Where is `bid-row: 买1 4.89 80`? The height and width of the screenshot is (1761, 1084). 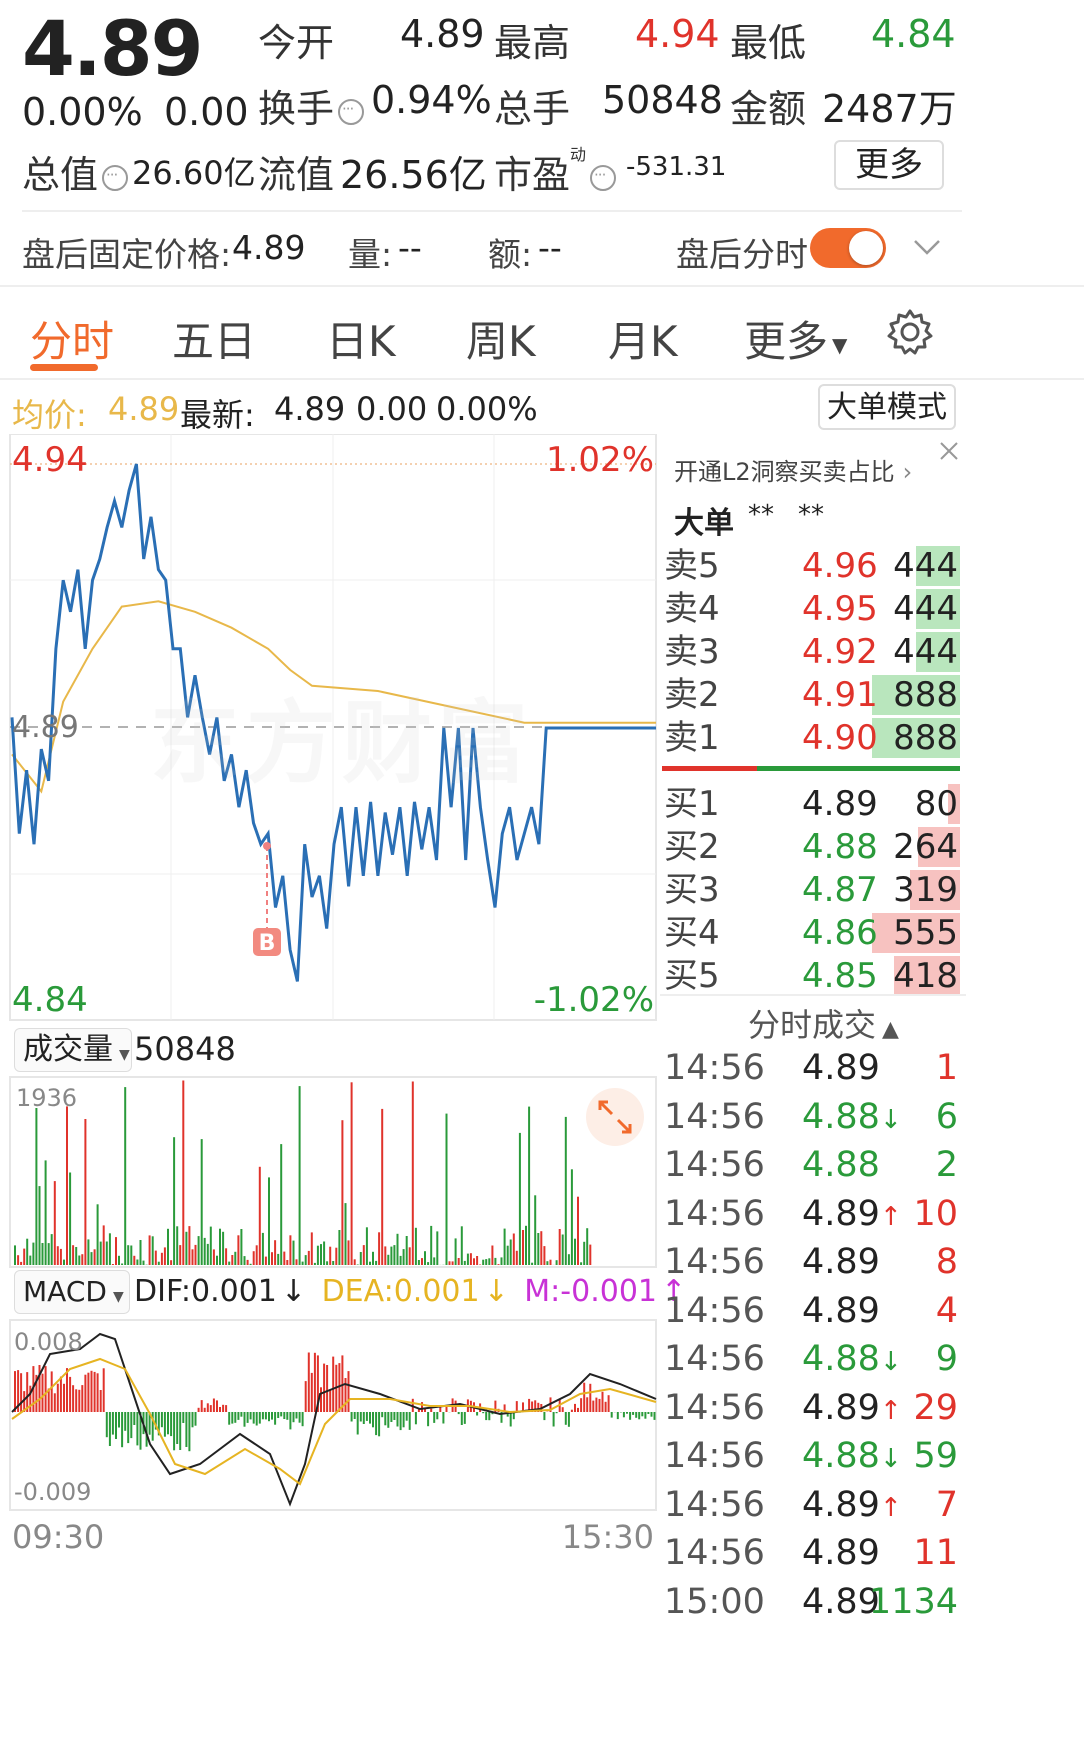 bid-row: 买1 4.89 80 is located at coordinates (813, 804).